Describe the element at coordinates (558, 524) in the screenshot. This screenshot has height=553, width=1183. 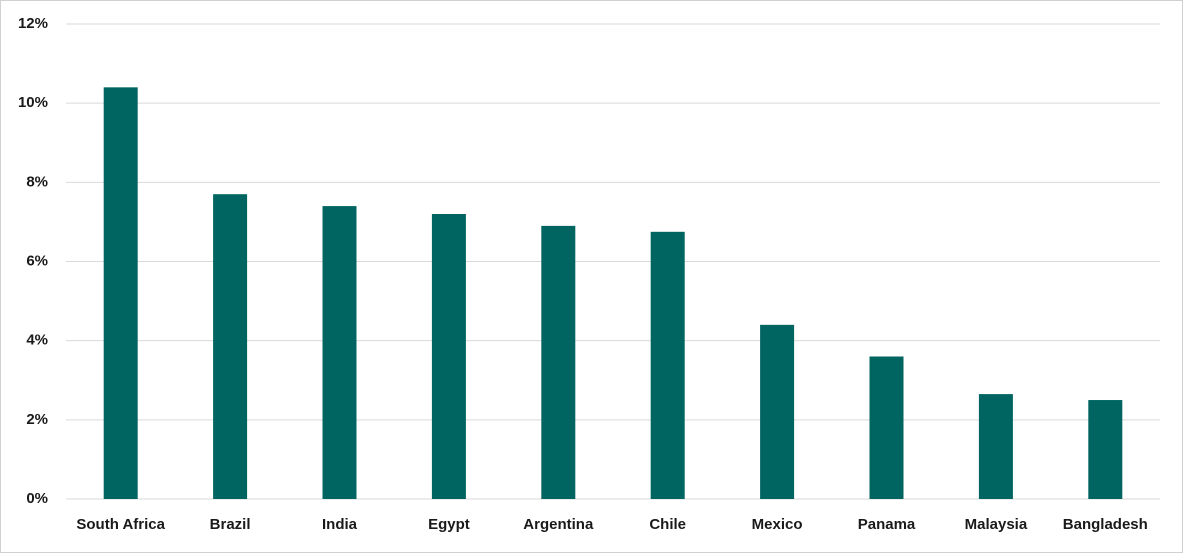
I see `x-tick-label: Argentina` at that location.